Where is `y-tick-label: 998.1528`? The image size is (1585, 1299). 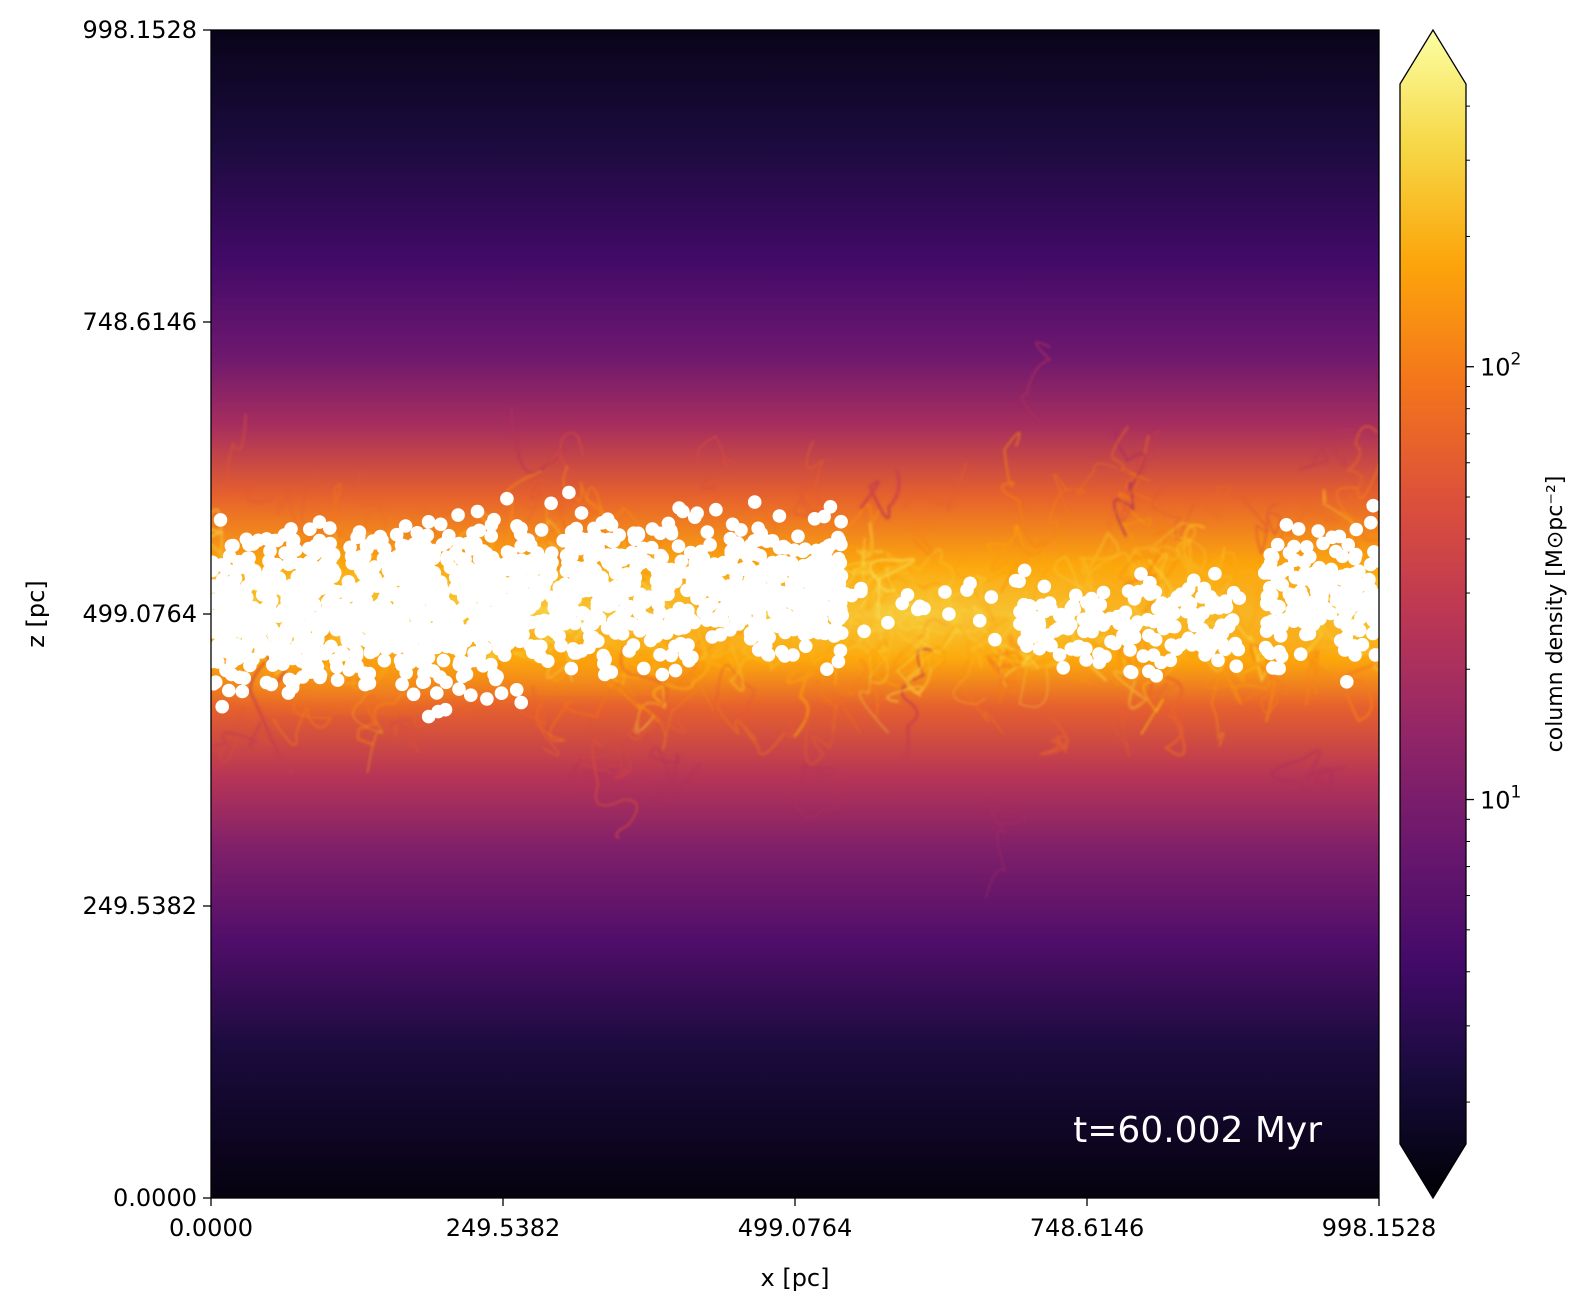 y-tick-label: 998.1528 is located at coordinates (139, 30).